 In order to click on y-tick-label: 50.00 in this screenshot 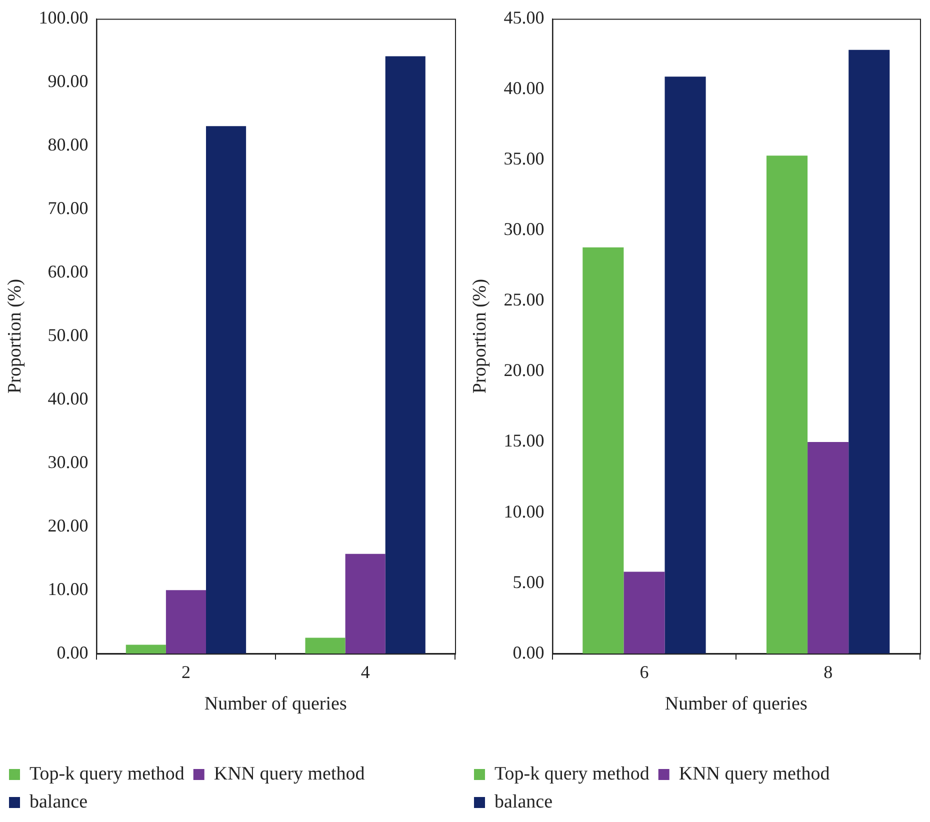, I will do `click(68, 334)`.